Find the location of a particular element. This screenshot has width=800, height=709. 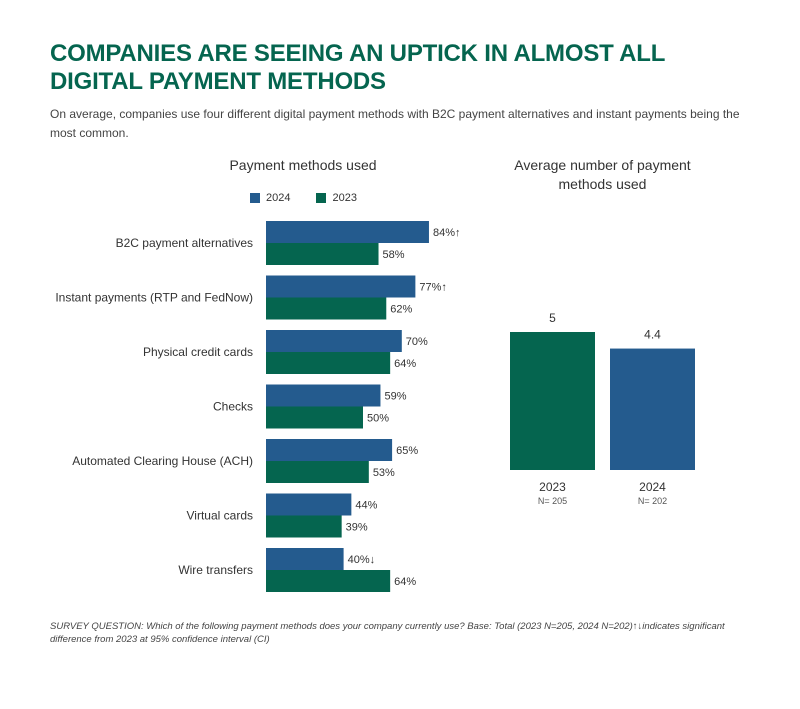

bar-label-2023-5: 39% is located at coordinates (357, 528).